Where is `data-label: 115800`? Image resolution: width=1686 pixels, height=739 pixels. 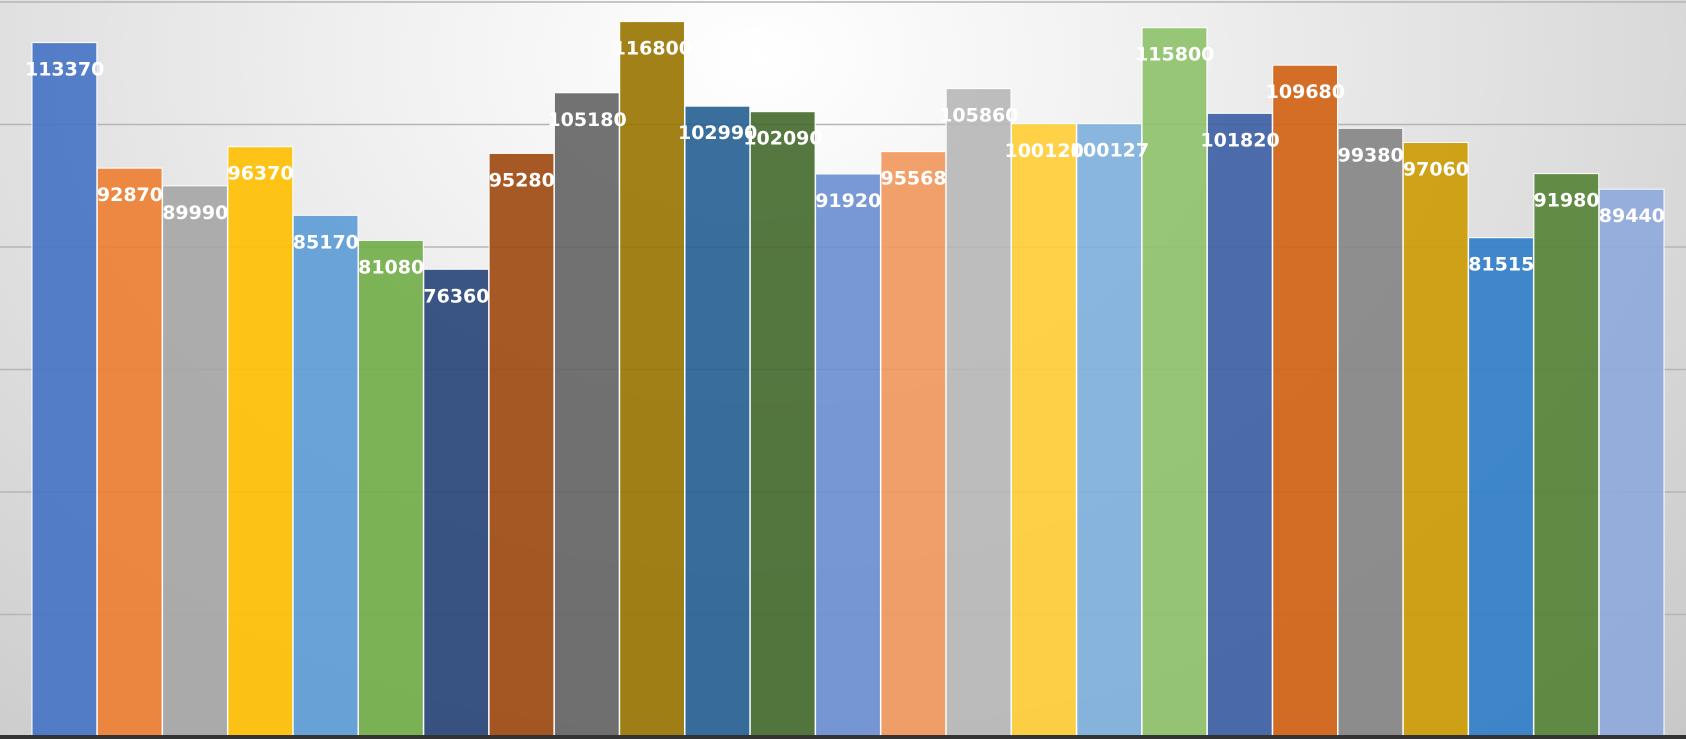
data-label: 115800 is located at coordinates (1174, 55).